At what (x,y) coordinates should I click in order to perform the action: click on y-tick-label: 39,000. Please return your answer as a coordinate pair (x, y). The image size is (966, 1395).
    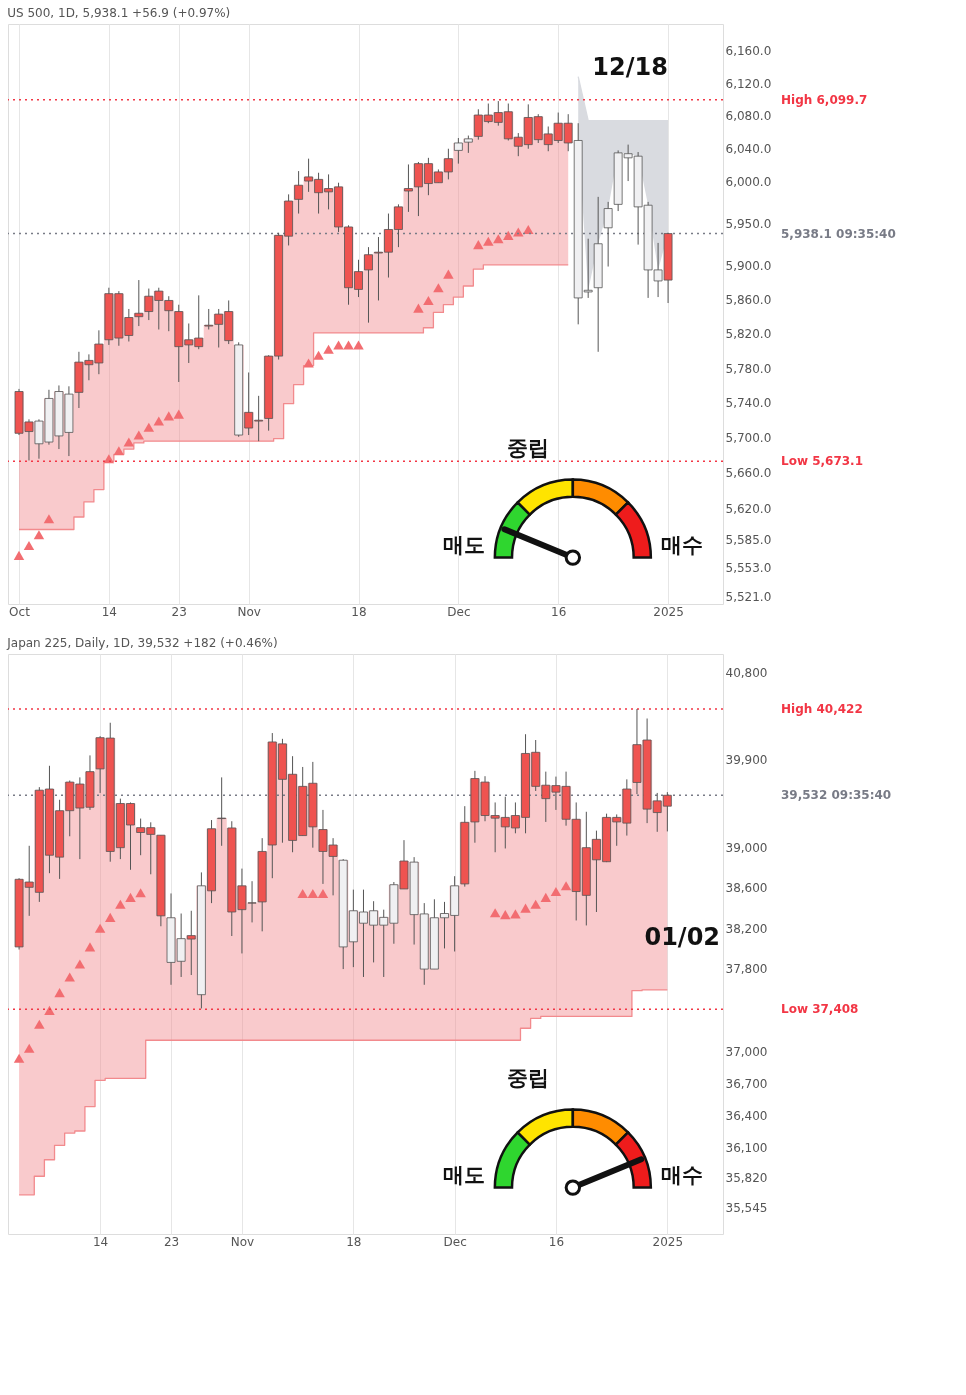
    Looking at the image, I should click on (746, 848).